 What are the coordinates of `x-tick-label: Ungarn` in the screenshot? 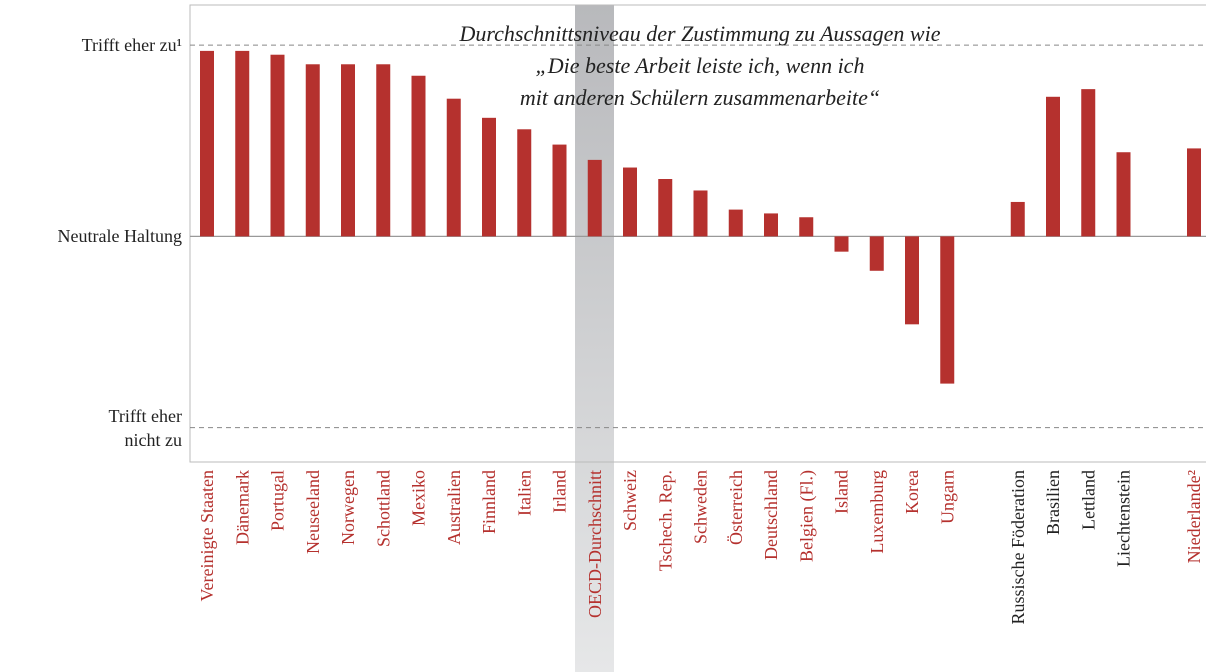 It's located at (947, 497).